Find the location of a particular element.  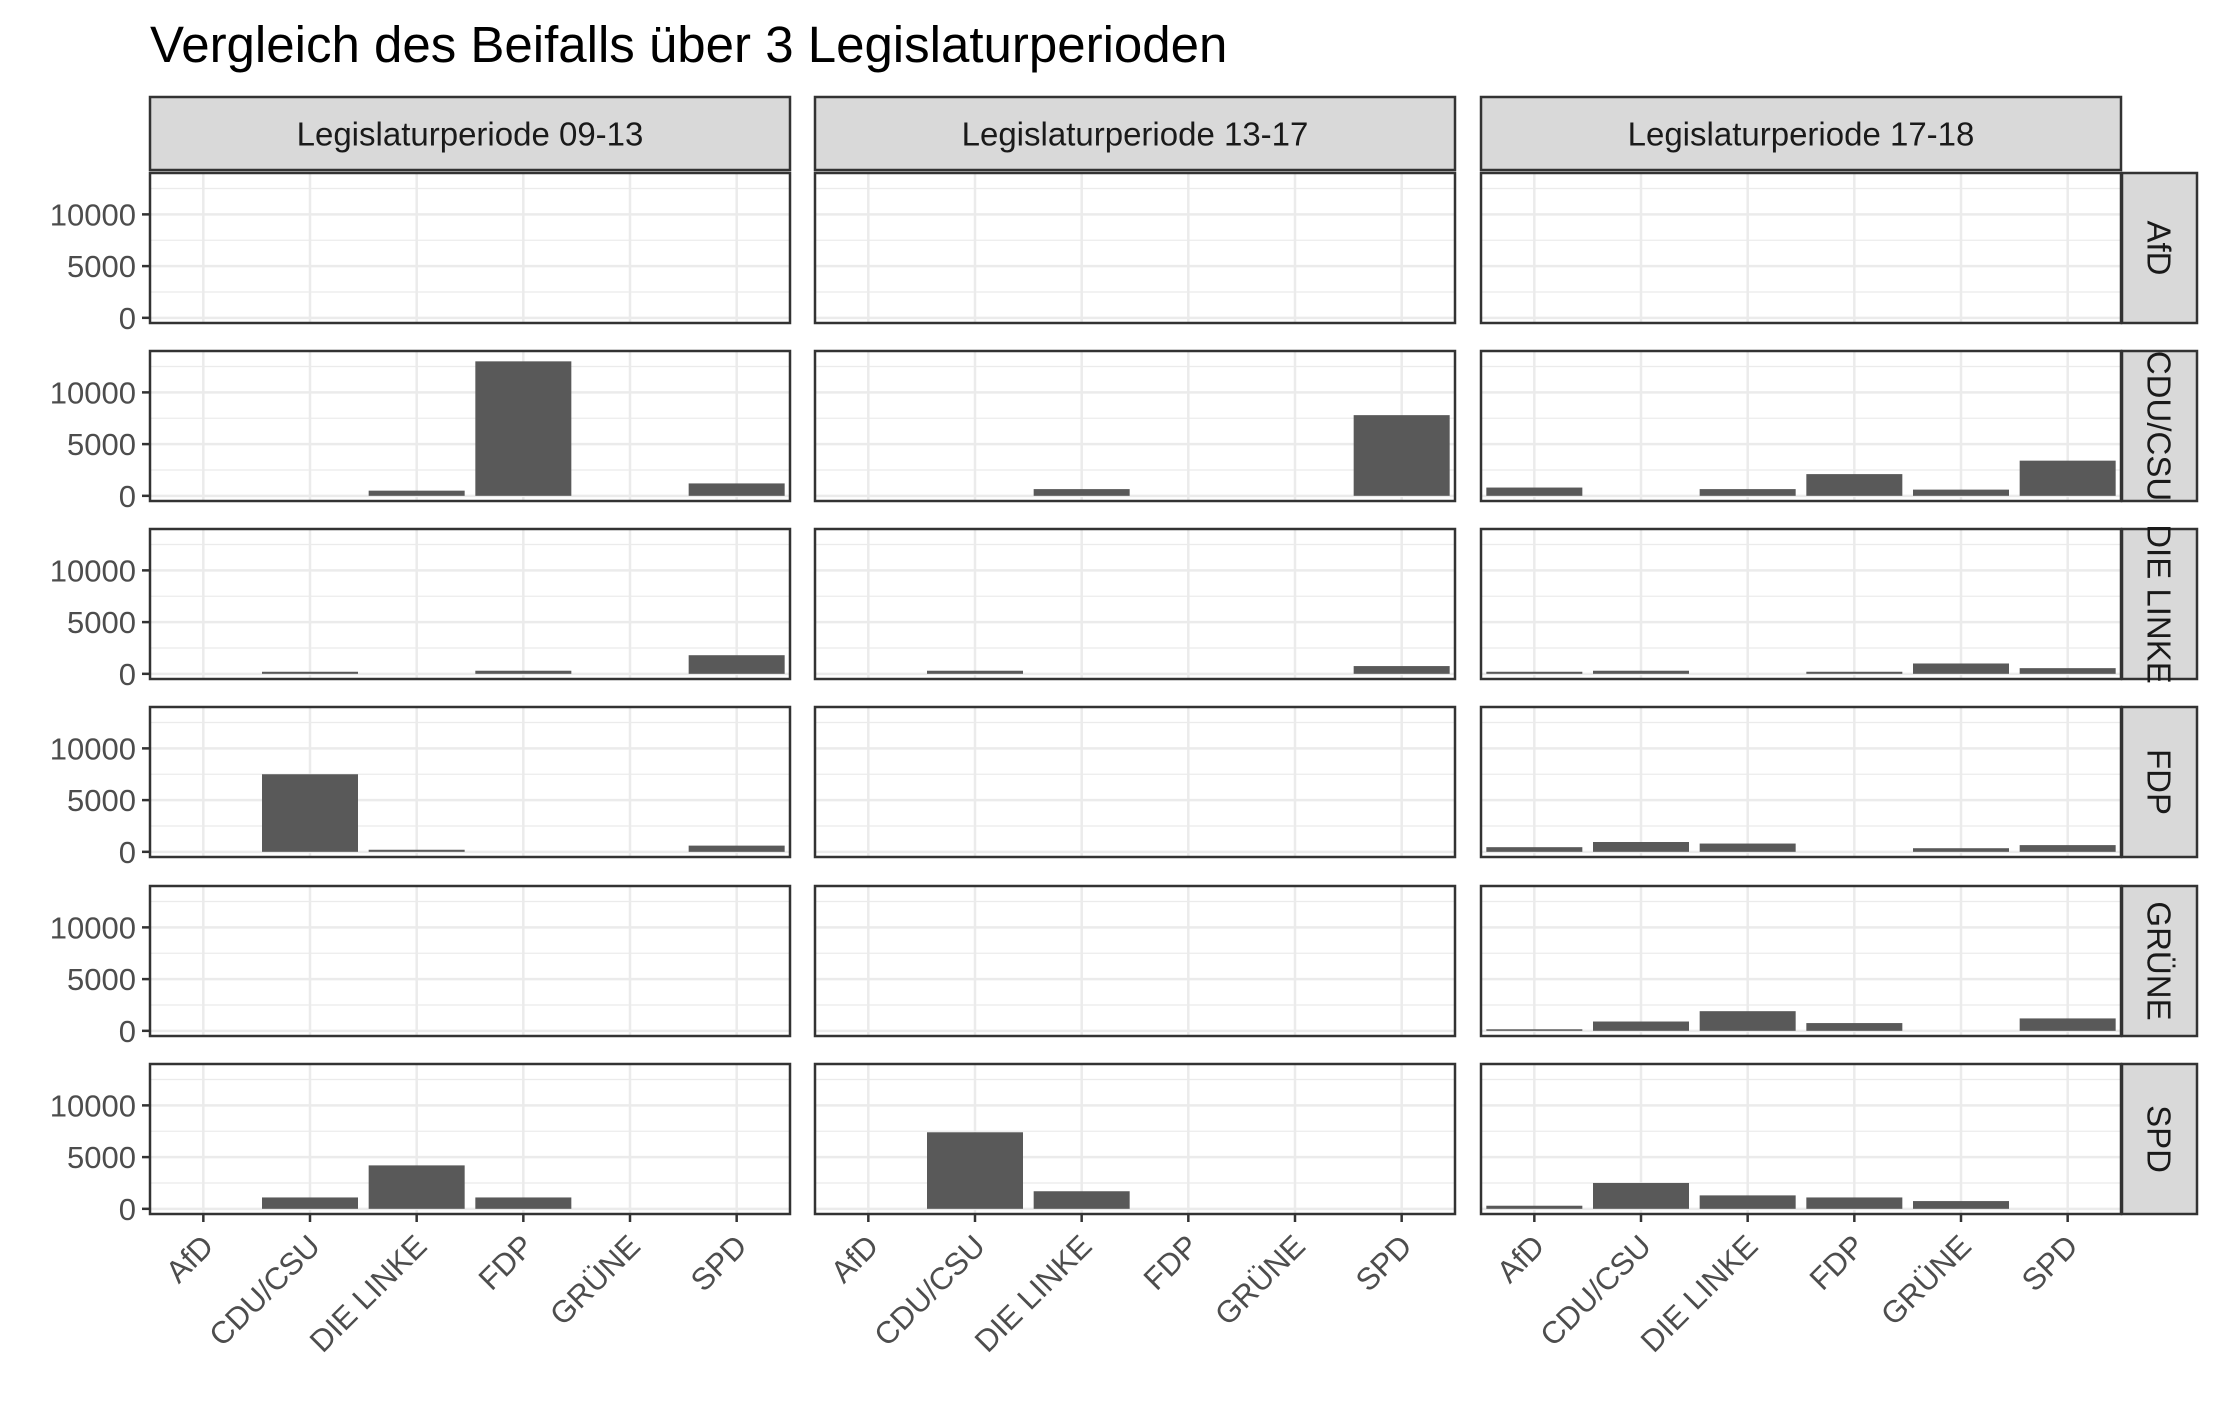

row-strip-label-5: SPD is located at coordinates (2159, 1139).